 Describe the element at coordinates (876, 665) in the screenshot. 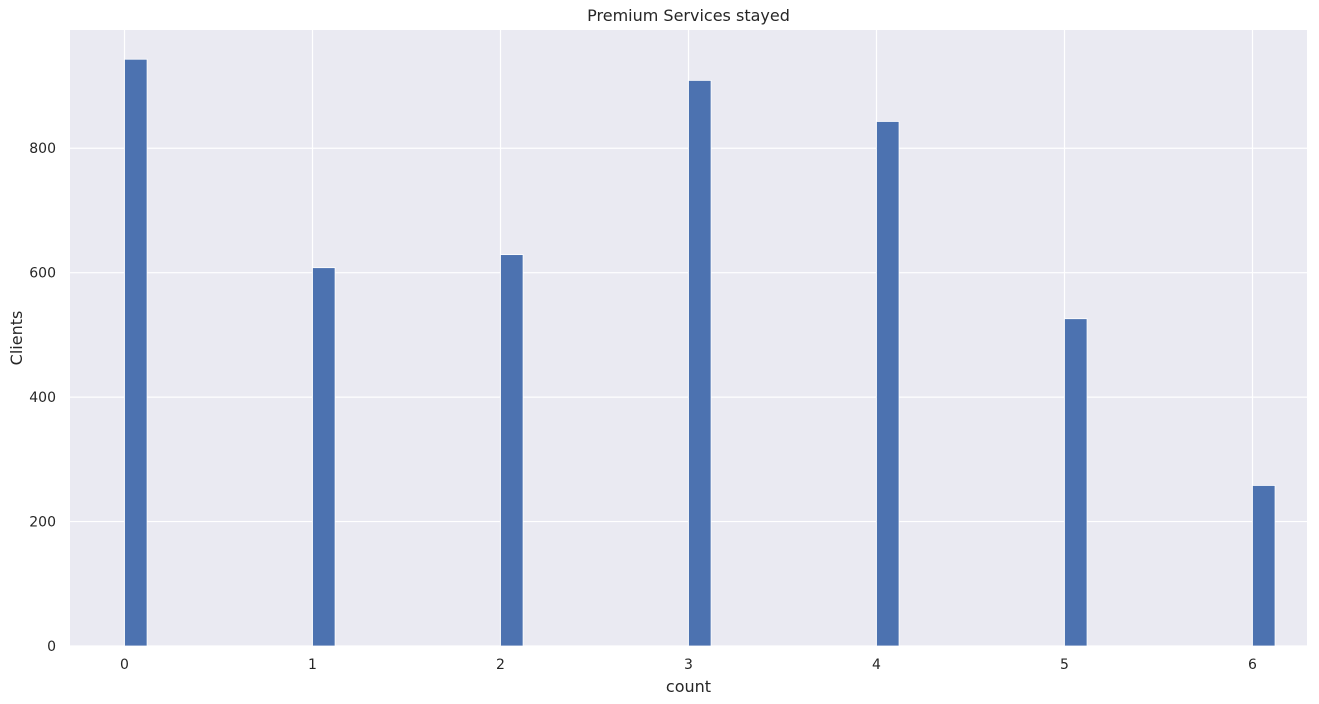

I see `x-tick-label: 4` at that location.